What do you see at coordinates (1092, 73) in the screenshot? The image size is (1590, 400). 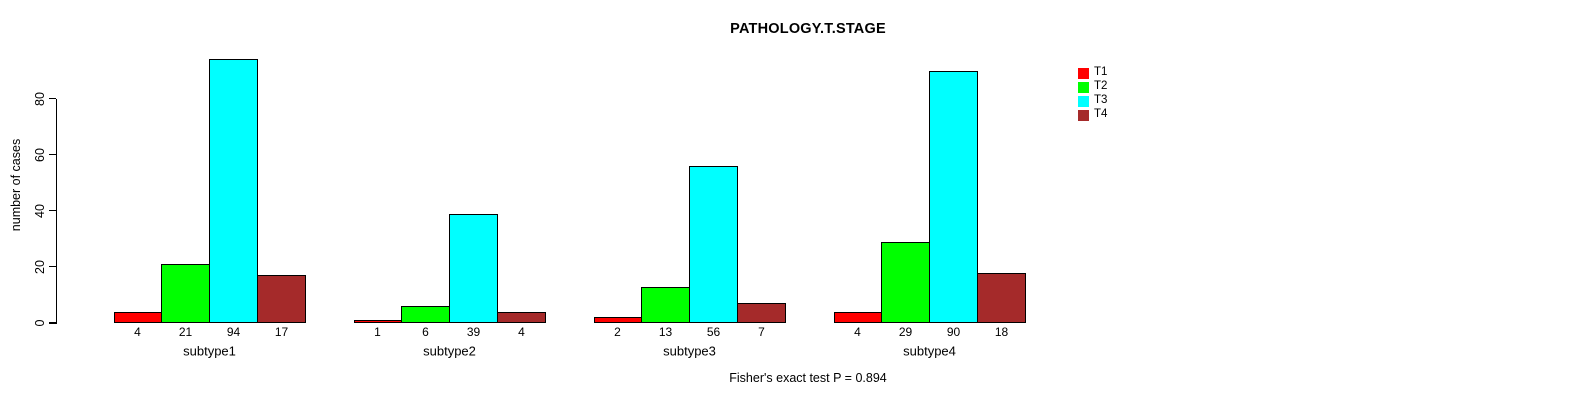 I see `legend-row-T1: T1` at bounding box center [1092, 73].